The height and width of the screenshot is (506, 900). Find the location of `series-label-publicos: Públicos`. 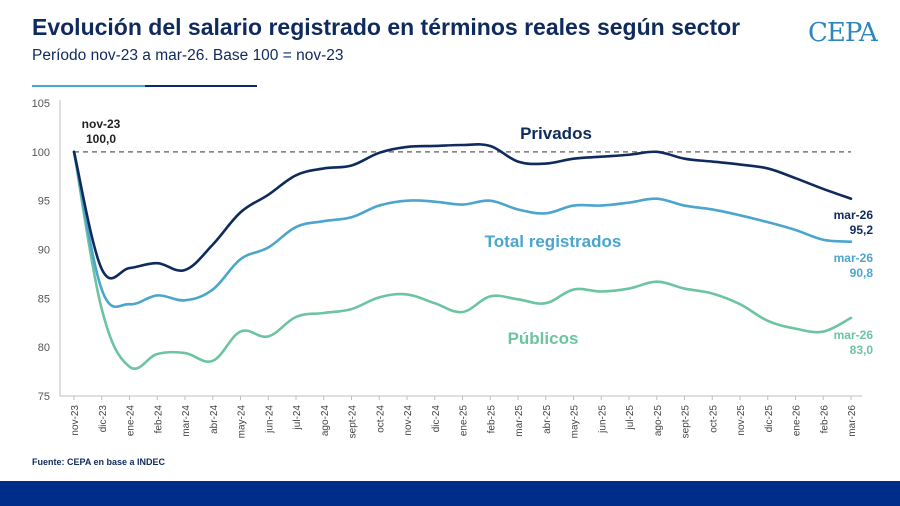

series-label-publicos: Públicos is located at coordinates (543, 338).